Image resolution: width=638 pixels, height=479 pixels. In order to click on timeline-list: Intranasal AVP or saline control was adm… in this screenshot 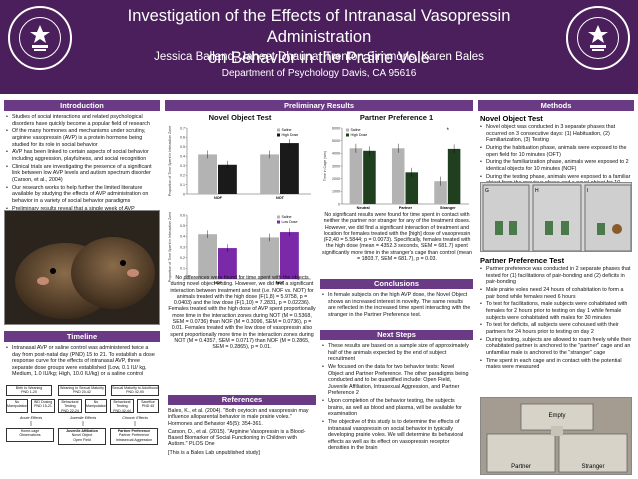, I will do `click(82, 361)`.